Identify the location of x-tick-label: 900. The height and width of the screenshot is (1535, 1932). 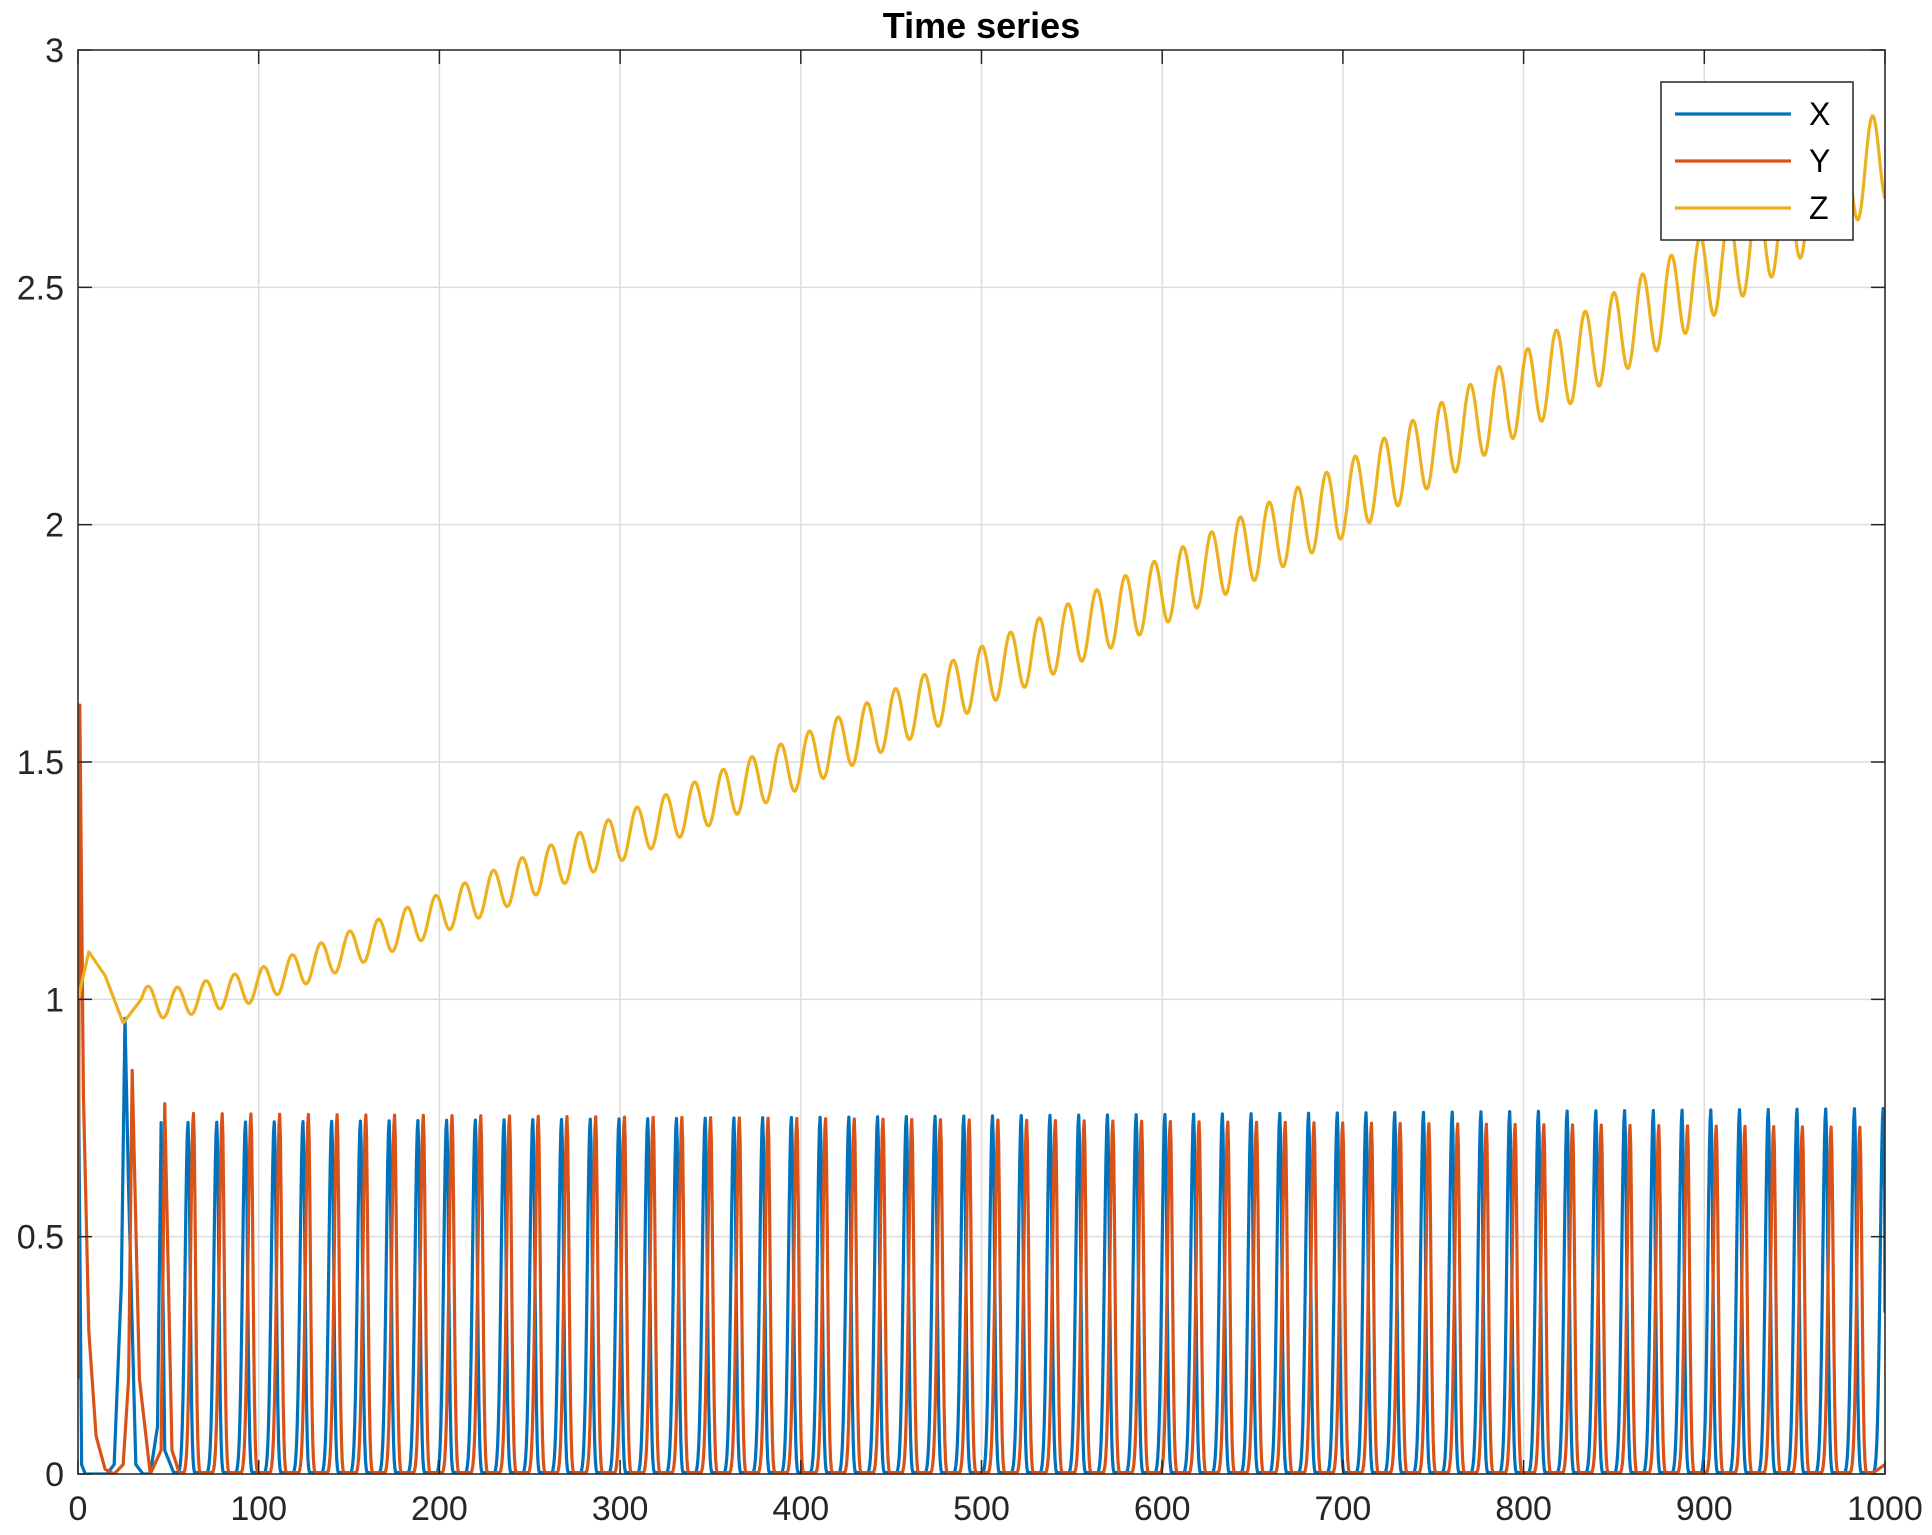
(1704, 1509).